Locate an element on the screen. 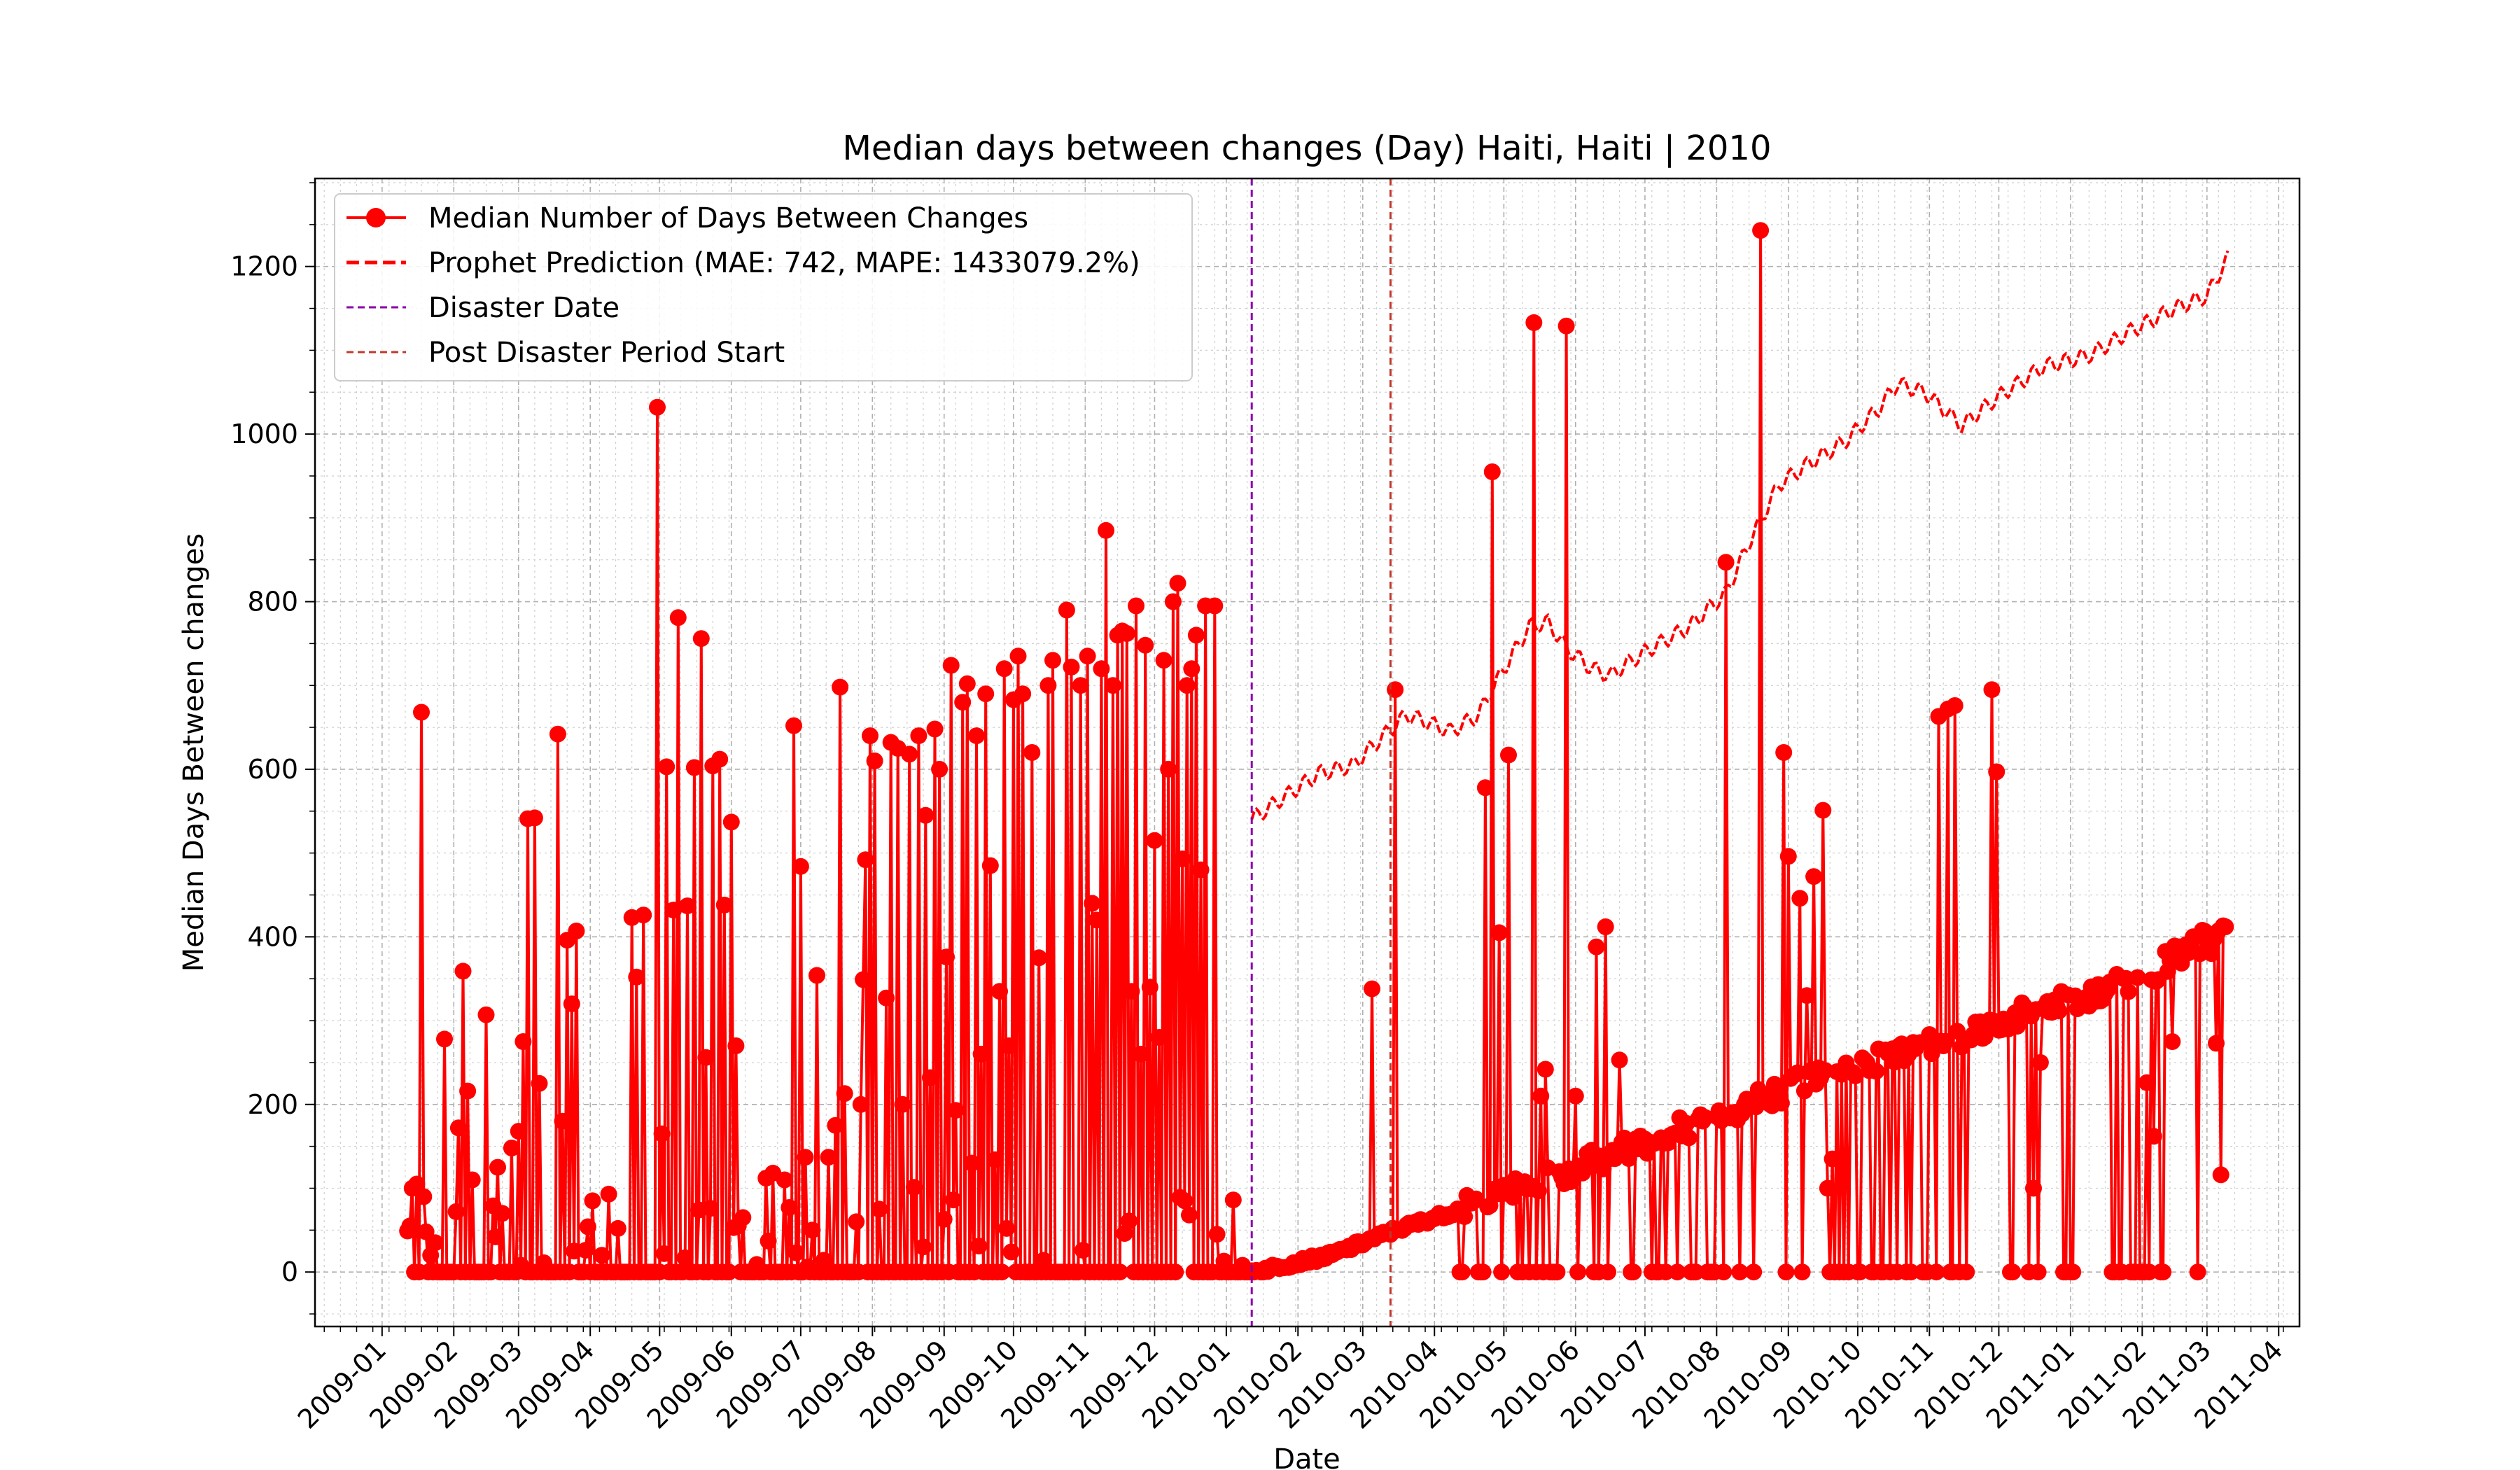  legend-box is located at coordinates (763, 287).